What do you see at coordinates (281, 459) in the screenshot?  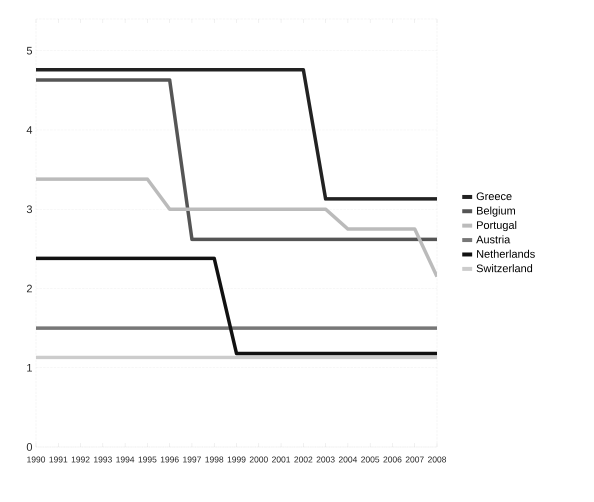 I see `x-tick-label: 2001` at bounding box center [281, 459].